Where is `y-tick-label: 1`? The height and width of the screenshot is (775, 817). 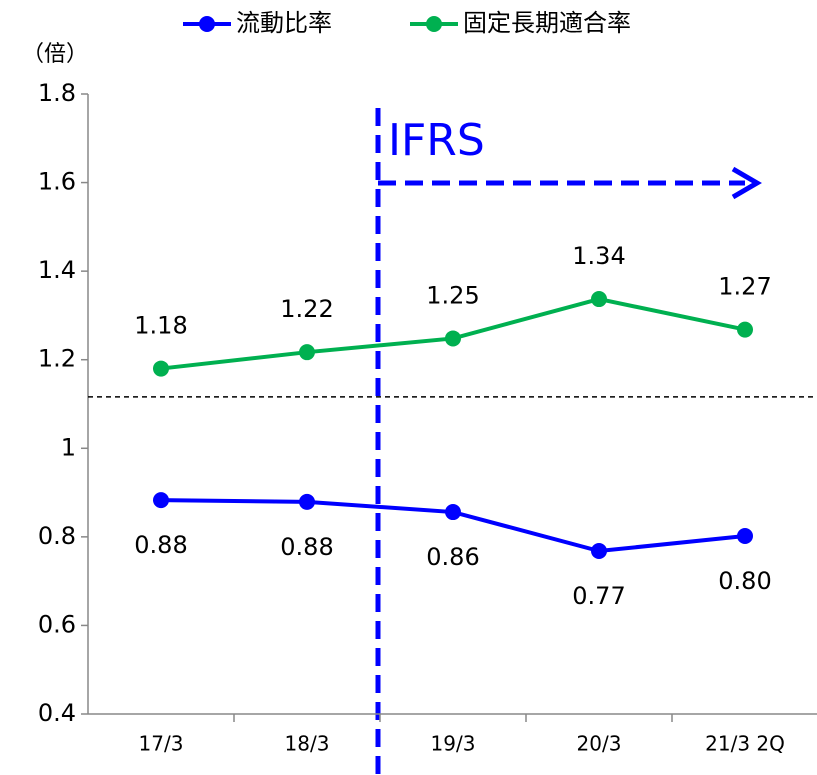 y-tick-label: 1 is located at coordinates (68, 447).